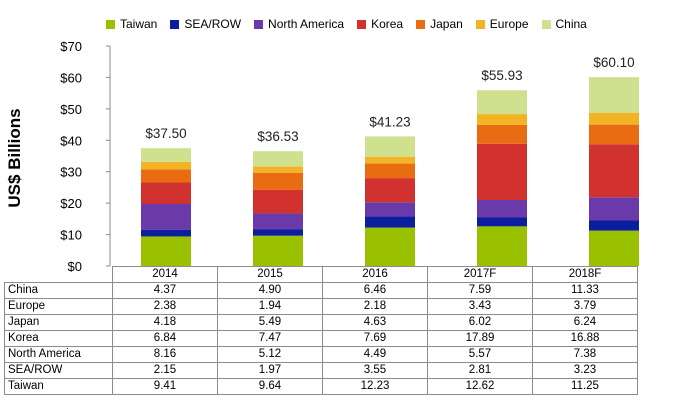 The height and width of the screenshot is (403, 690). What do you see at coordinates (390, 222) in the screenshot?
I see `bar-segment-sea-row-2016` at bounding box center [390, 222].